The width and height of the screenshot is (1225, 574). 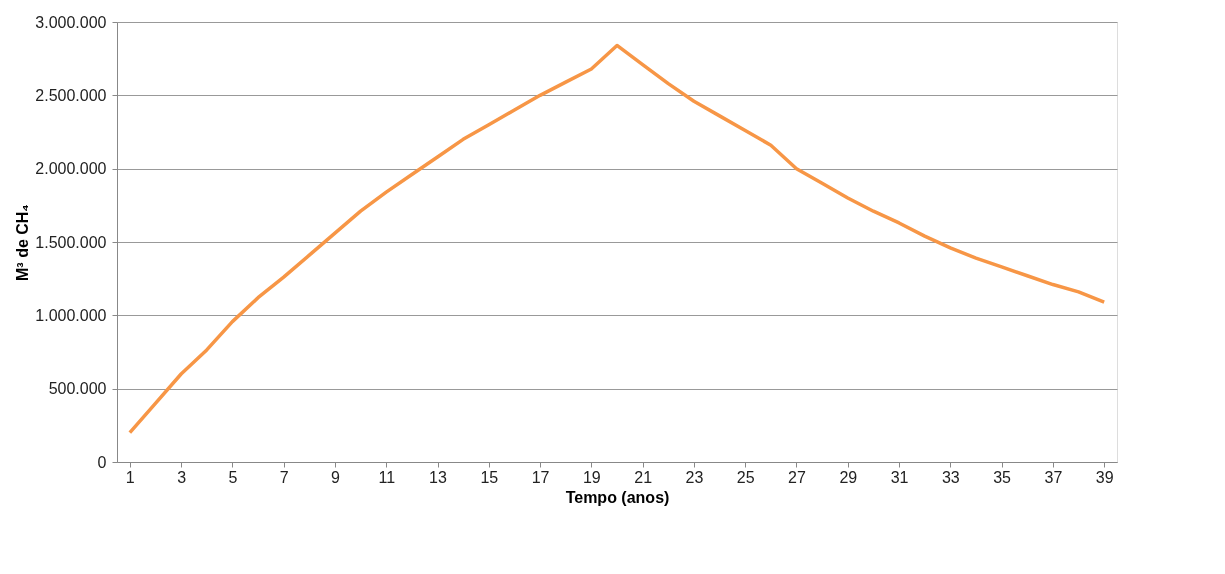 I want to click on y-tick-label: 1.000.000, so click(x=71, y=315).